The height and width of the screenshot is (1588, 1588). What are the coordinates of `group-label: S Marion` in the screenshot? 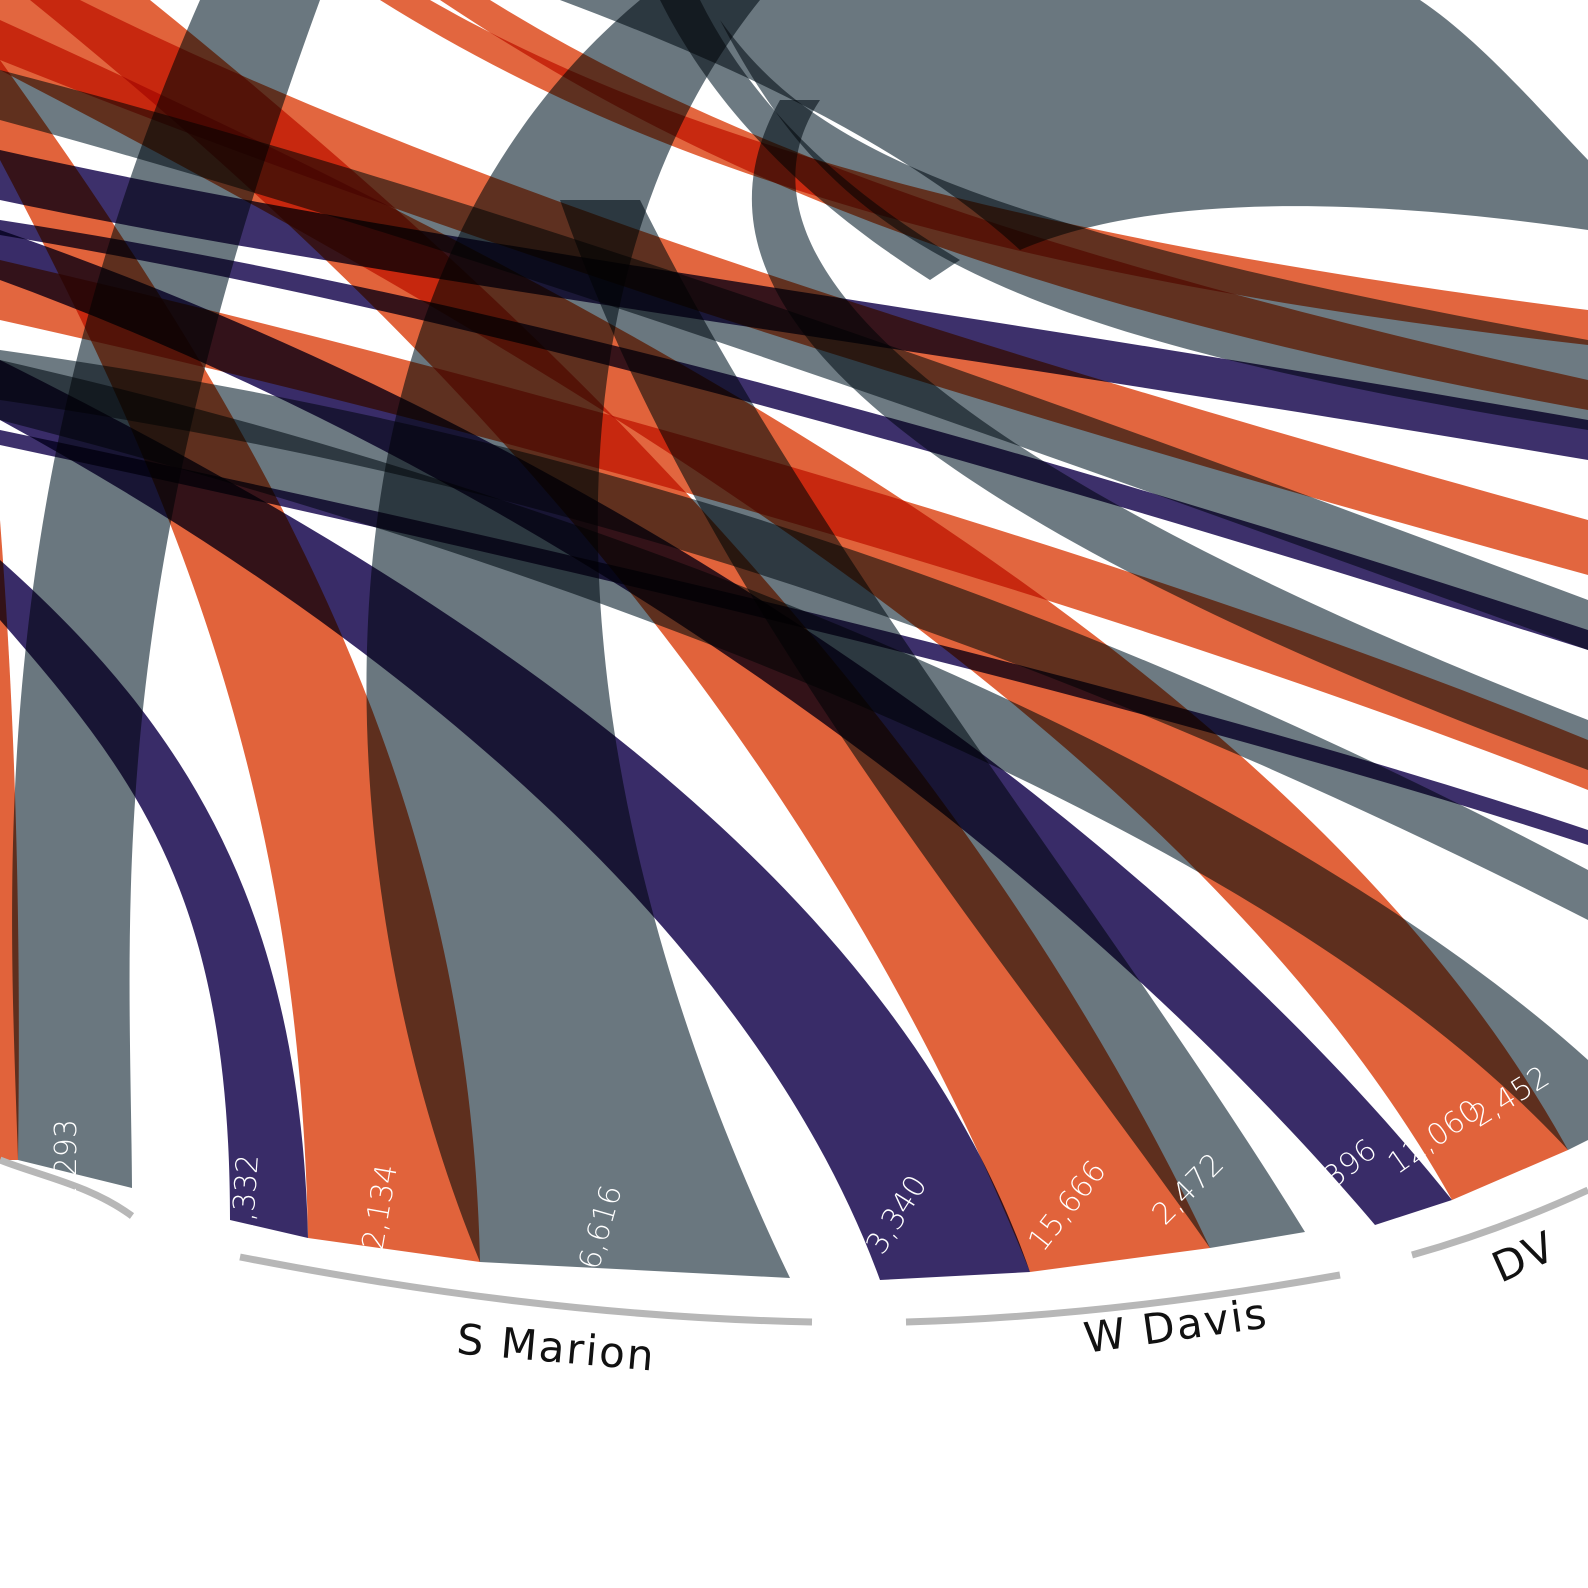 It's located at (556, 1347).